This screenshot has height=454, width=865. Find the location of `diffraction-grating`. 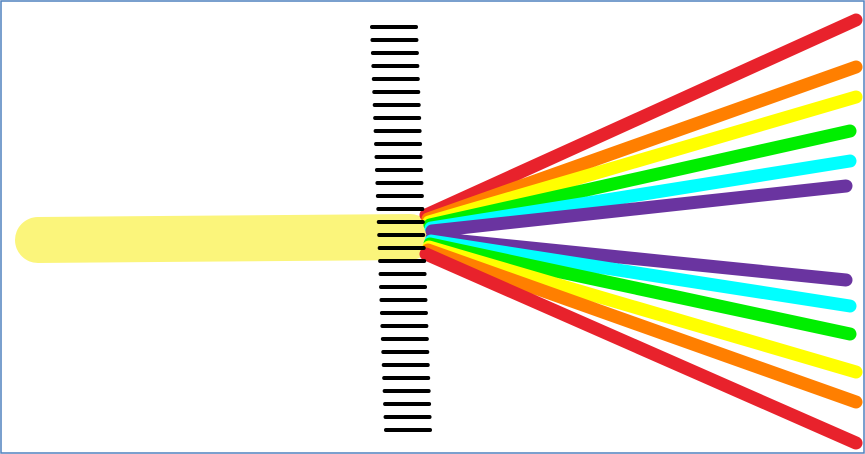

diffraction-grating is located at coordinates (401, 228).